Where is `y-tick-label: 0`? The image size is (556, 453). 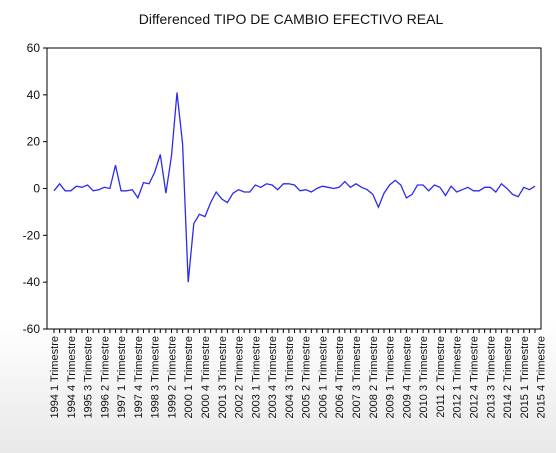
y-tick-label: 0 is located at coordinates (36, 189).